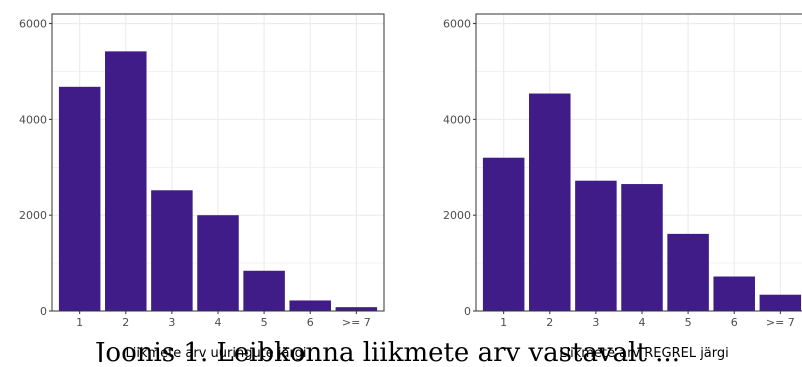 Image resolution: width=802 pixels, height=367 pixels. I want to click on right-chart-x-tick-label: >= 7, so click(780, 322).